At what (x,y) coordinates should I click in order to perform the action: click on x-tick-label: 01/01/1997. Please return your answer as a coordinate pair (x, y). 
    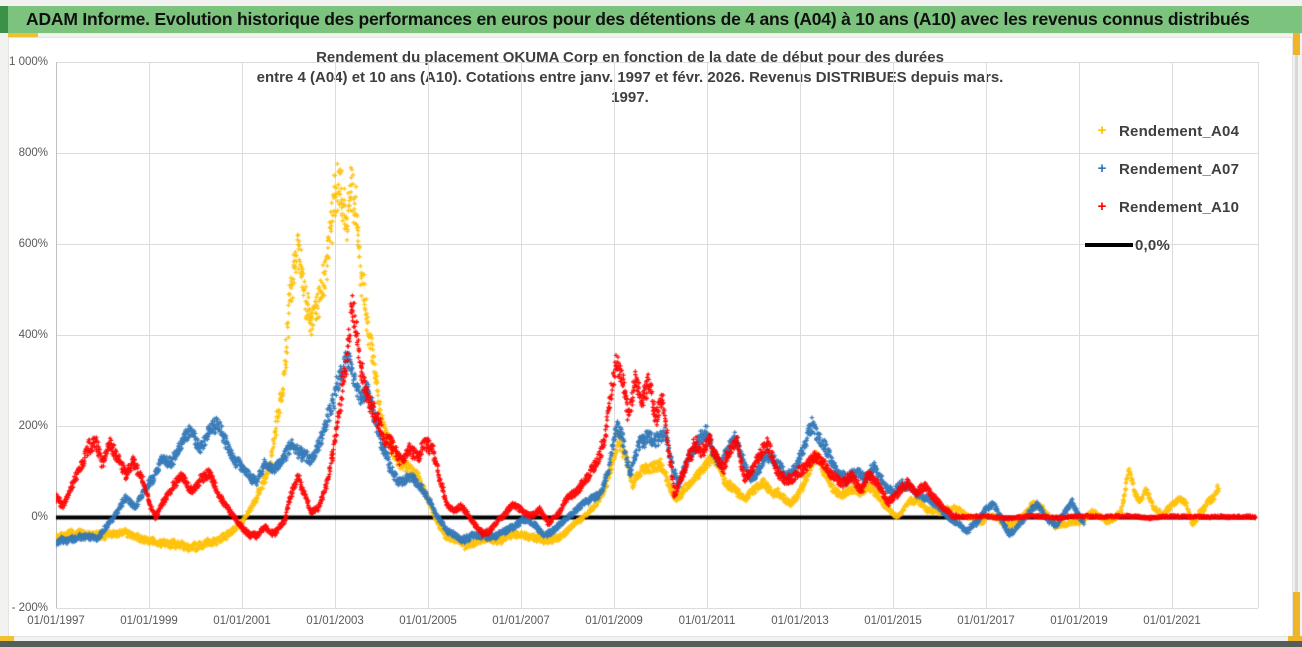
    Looking at the image, I should click on (56, 621).